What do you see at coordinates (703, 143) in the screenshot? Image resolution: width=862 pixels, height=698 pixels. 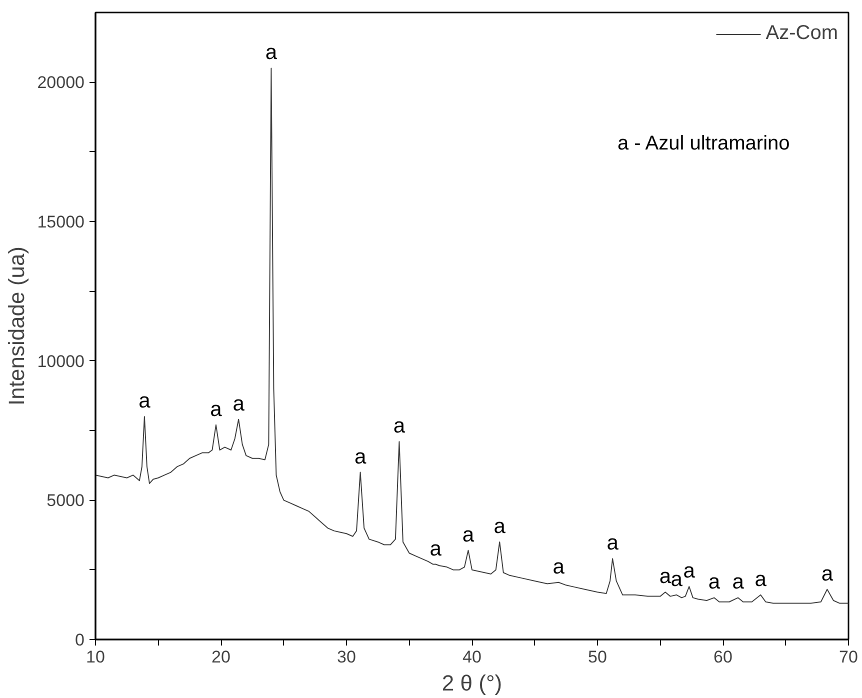 I see `annotation: a - Azul ultramarino` at bounding box center [703, 143].